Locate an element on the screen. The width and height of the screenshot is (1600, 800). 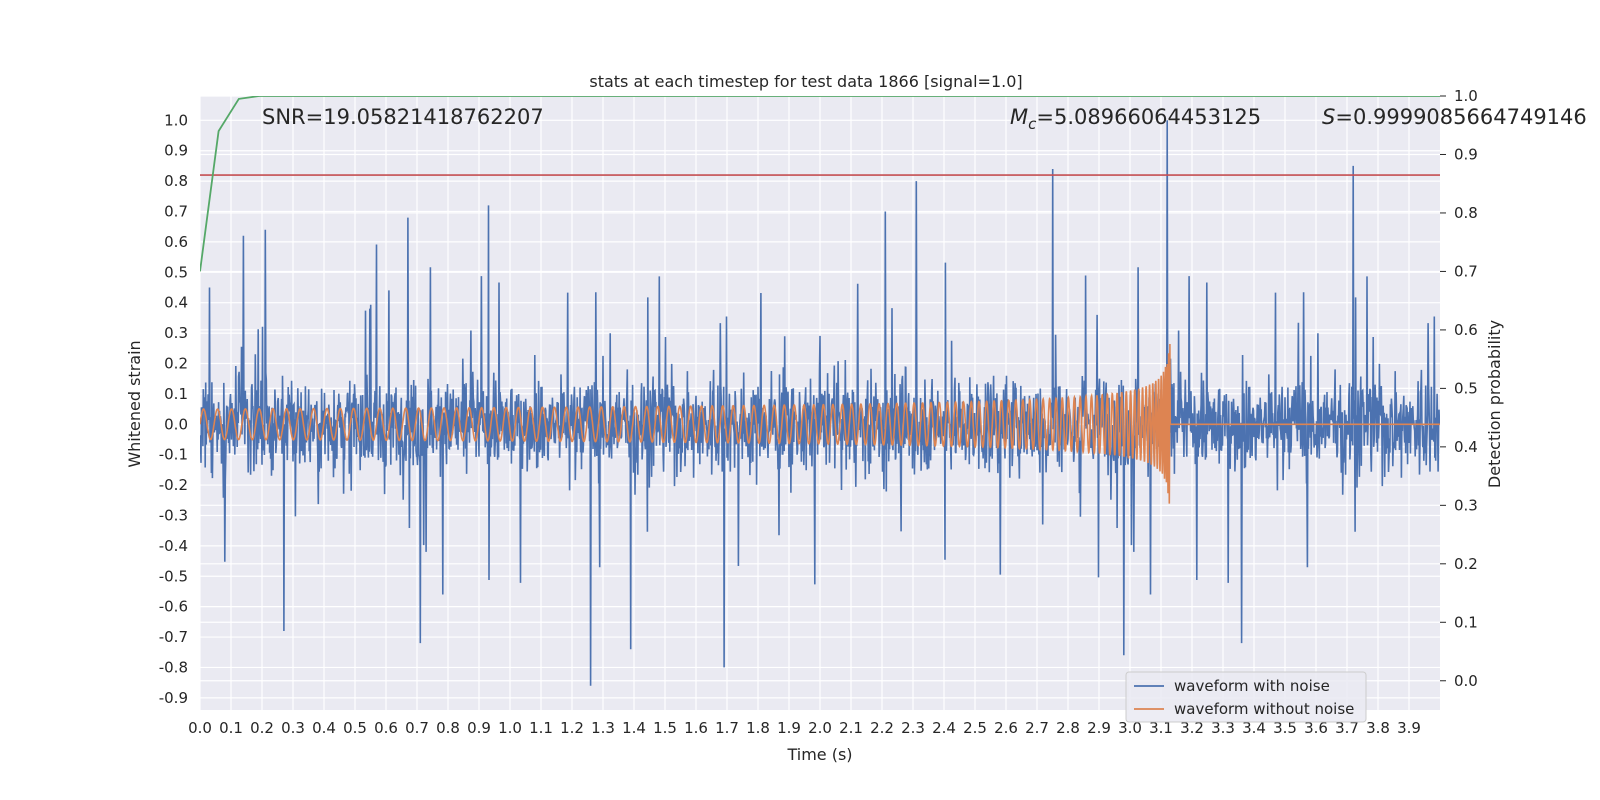
x-tick-label: 0.0 is located at coordinates (200, 728).